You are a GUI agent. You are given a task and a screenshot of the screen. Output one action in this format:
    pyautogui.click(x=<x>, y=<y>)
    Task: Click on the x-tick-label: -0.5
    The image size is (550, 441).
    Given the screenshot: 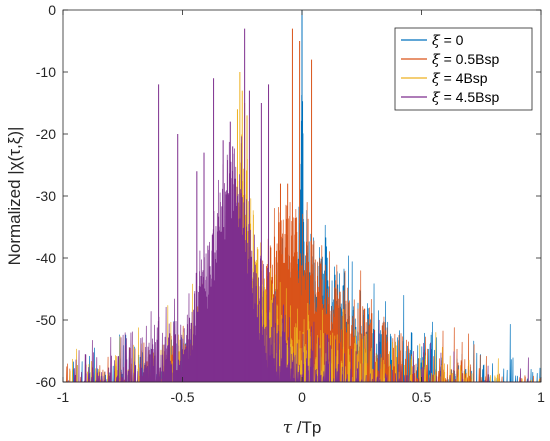 What is the action you would take?
    pyautogui.click(x=182, y=397)
    